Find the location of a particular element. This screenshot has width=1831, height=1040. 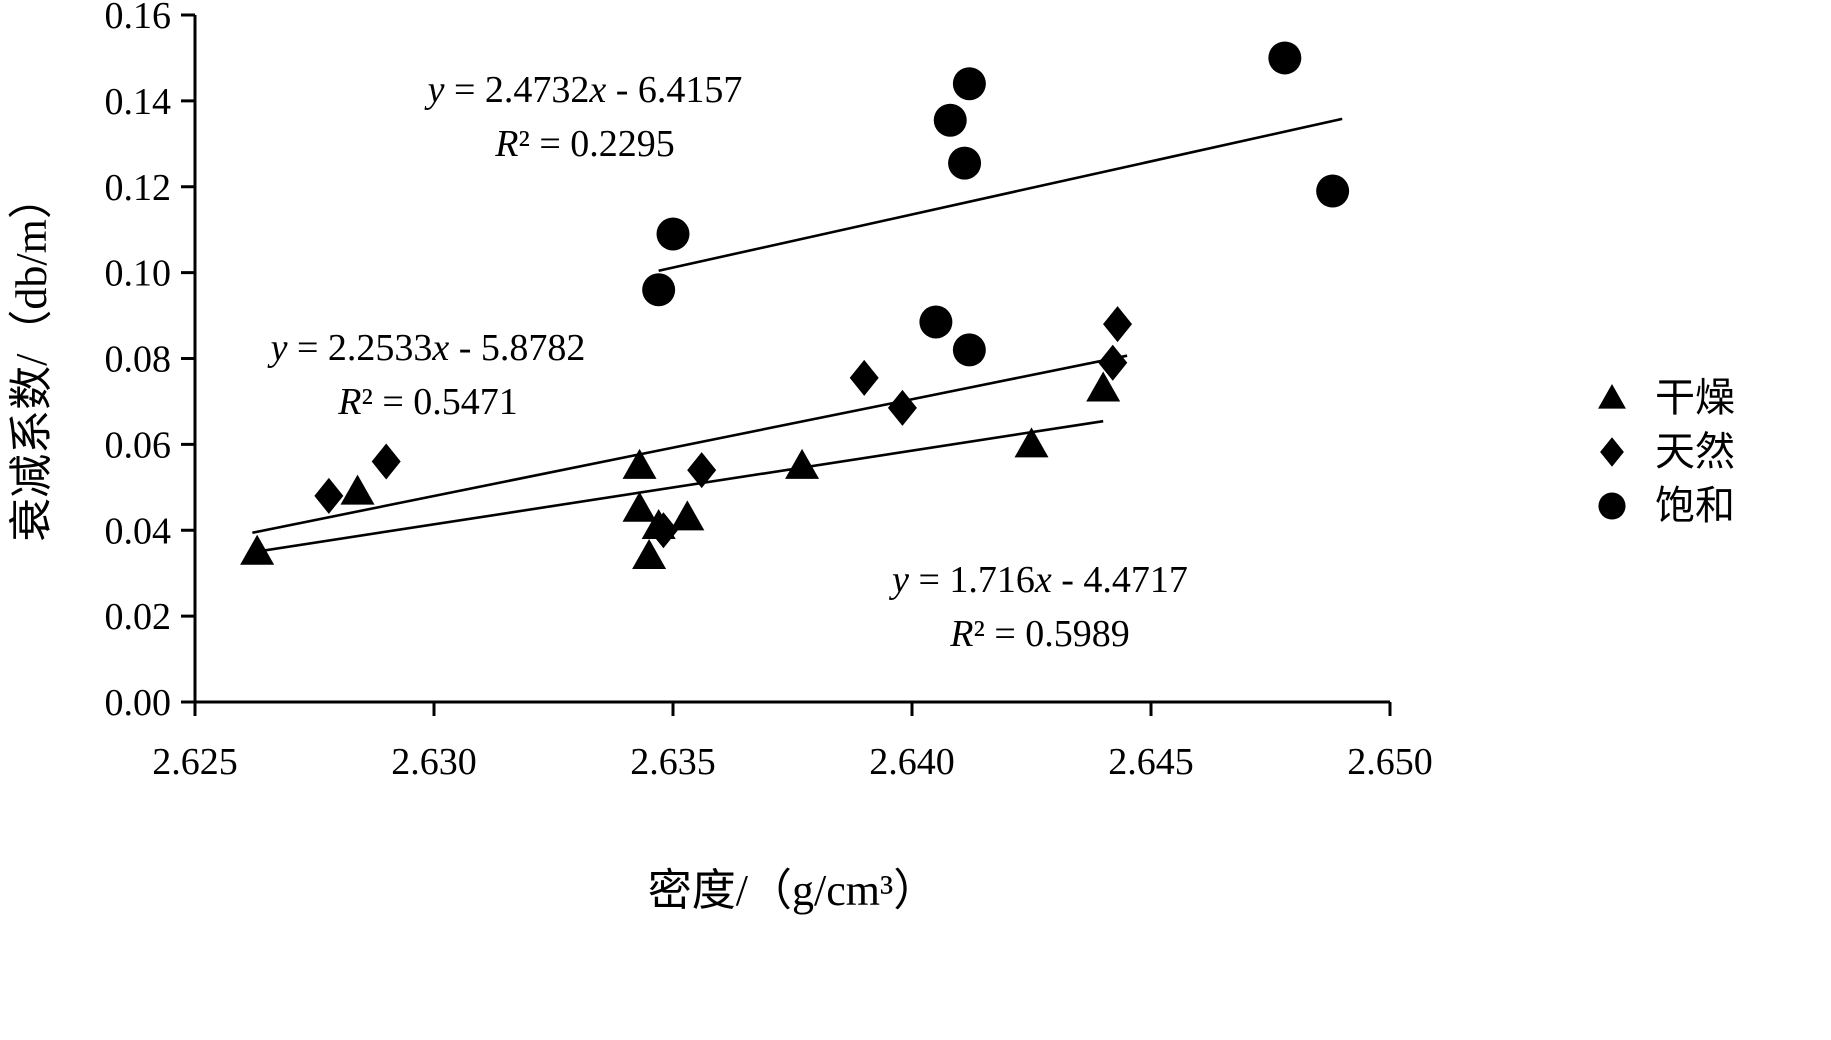

r-squared-label: R² = 0.5471 is located at coordinates (427, 402).